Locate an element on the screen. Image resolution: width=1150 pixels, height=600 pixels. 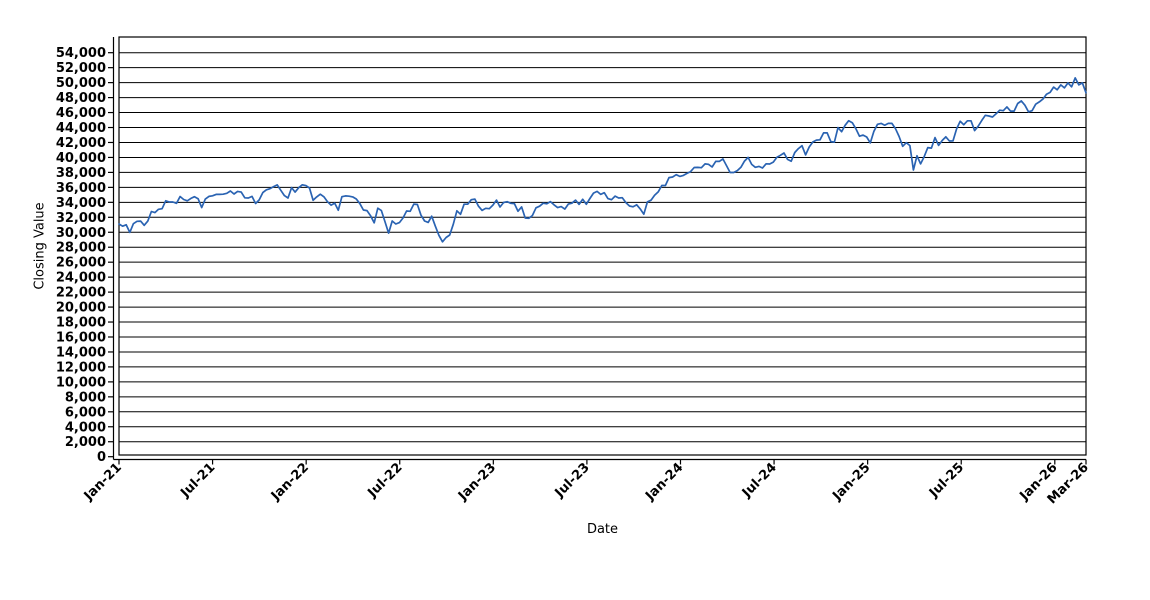
y-tick-label: 26,000 is located at coordinates (81, 263).